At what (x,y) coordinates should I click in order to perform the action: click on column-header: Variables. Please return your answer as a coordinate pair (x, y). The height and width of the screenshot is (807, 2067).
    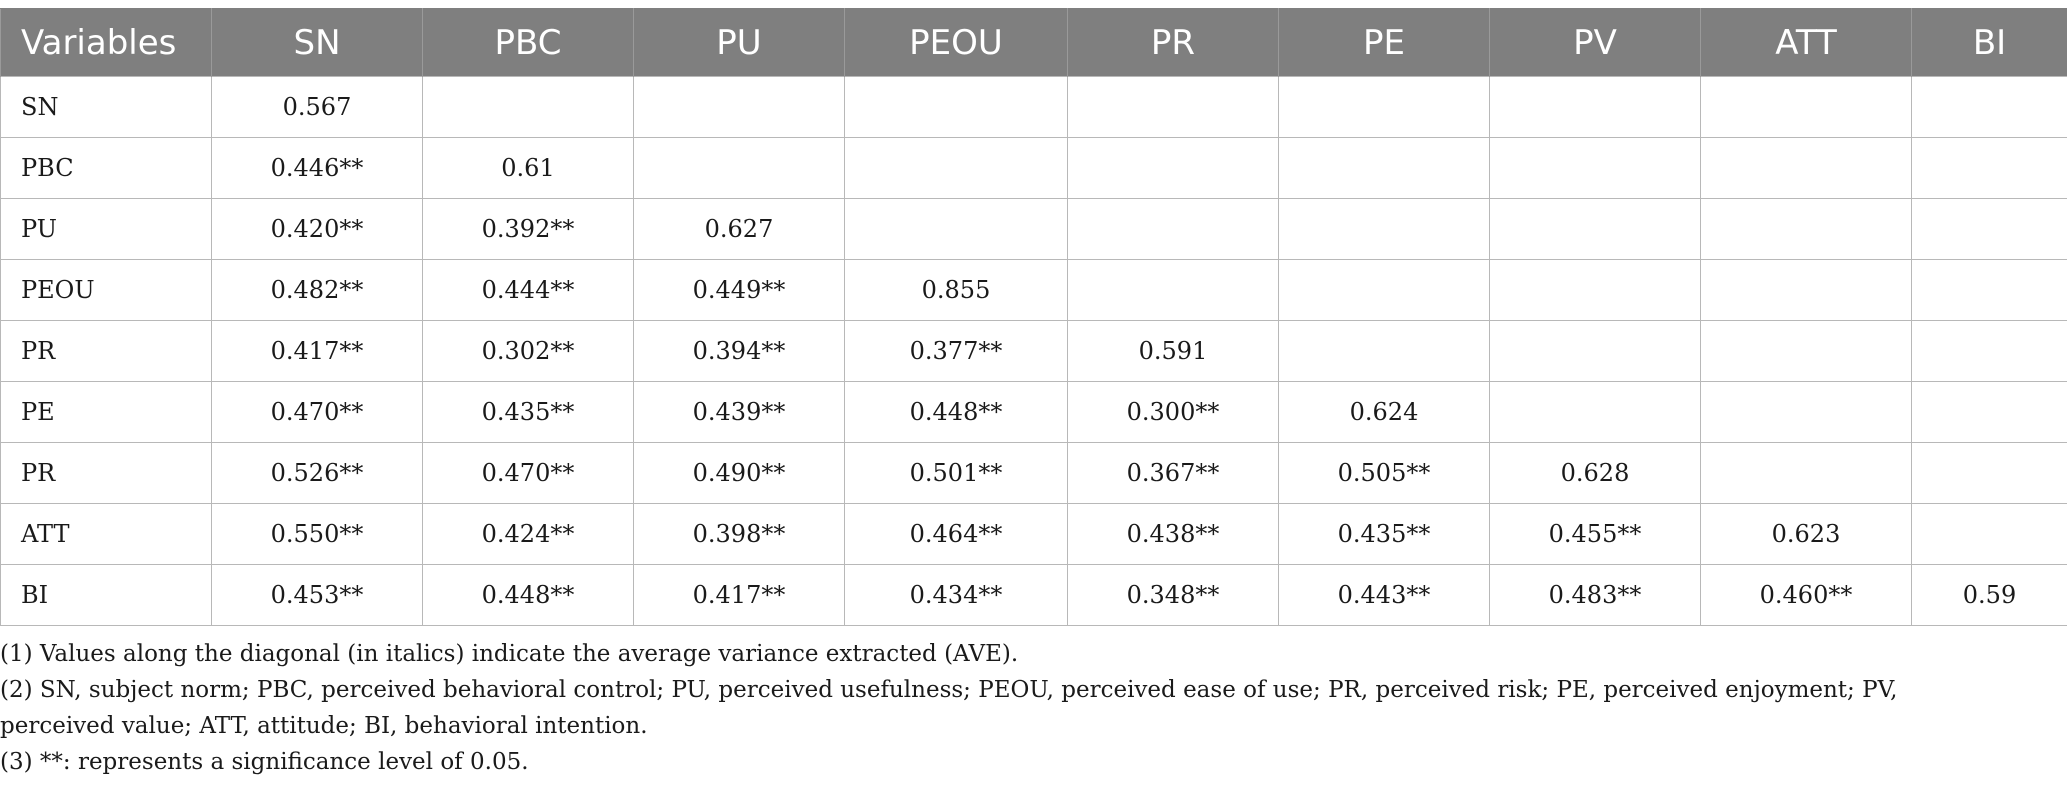
    Looking at the image, I should click on (106, 42).